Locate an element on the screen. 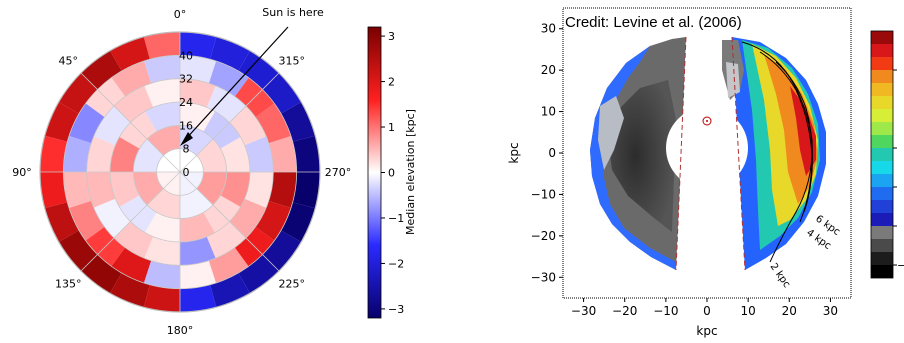  map-credit: Credit: Levine et al. (2006) is located at coordinates (653, 22).